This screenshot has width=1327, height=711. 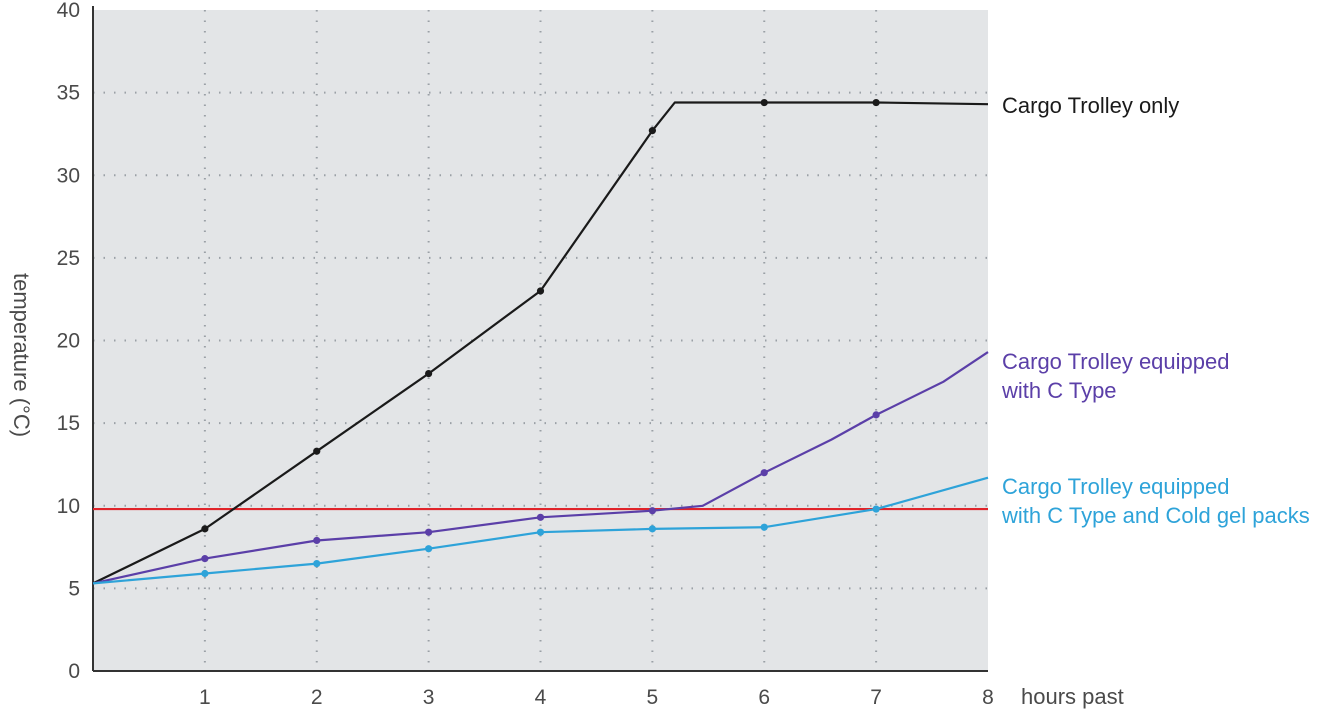 I want to click on y-tick-label: 10, so click(x=68, y=506).